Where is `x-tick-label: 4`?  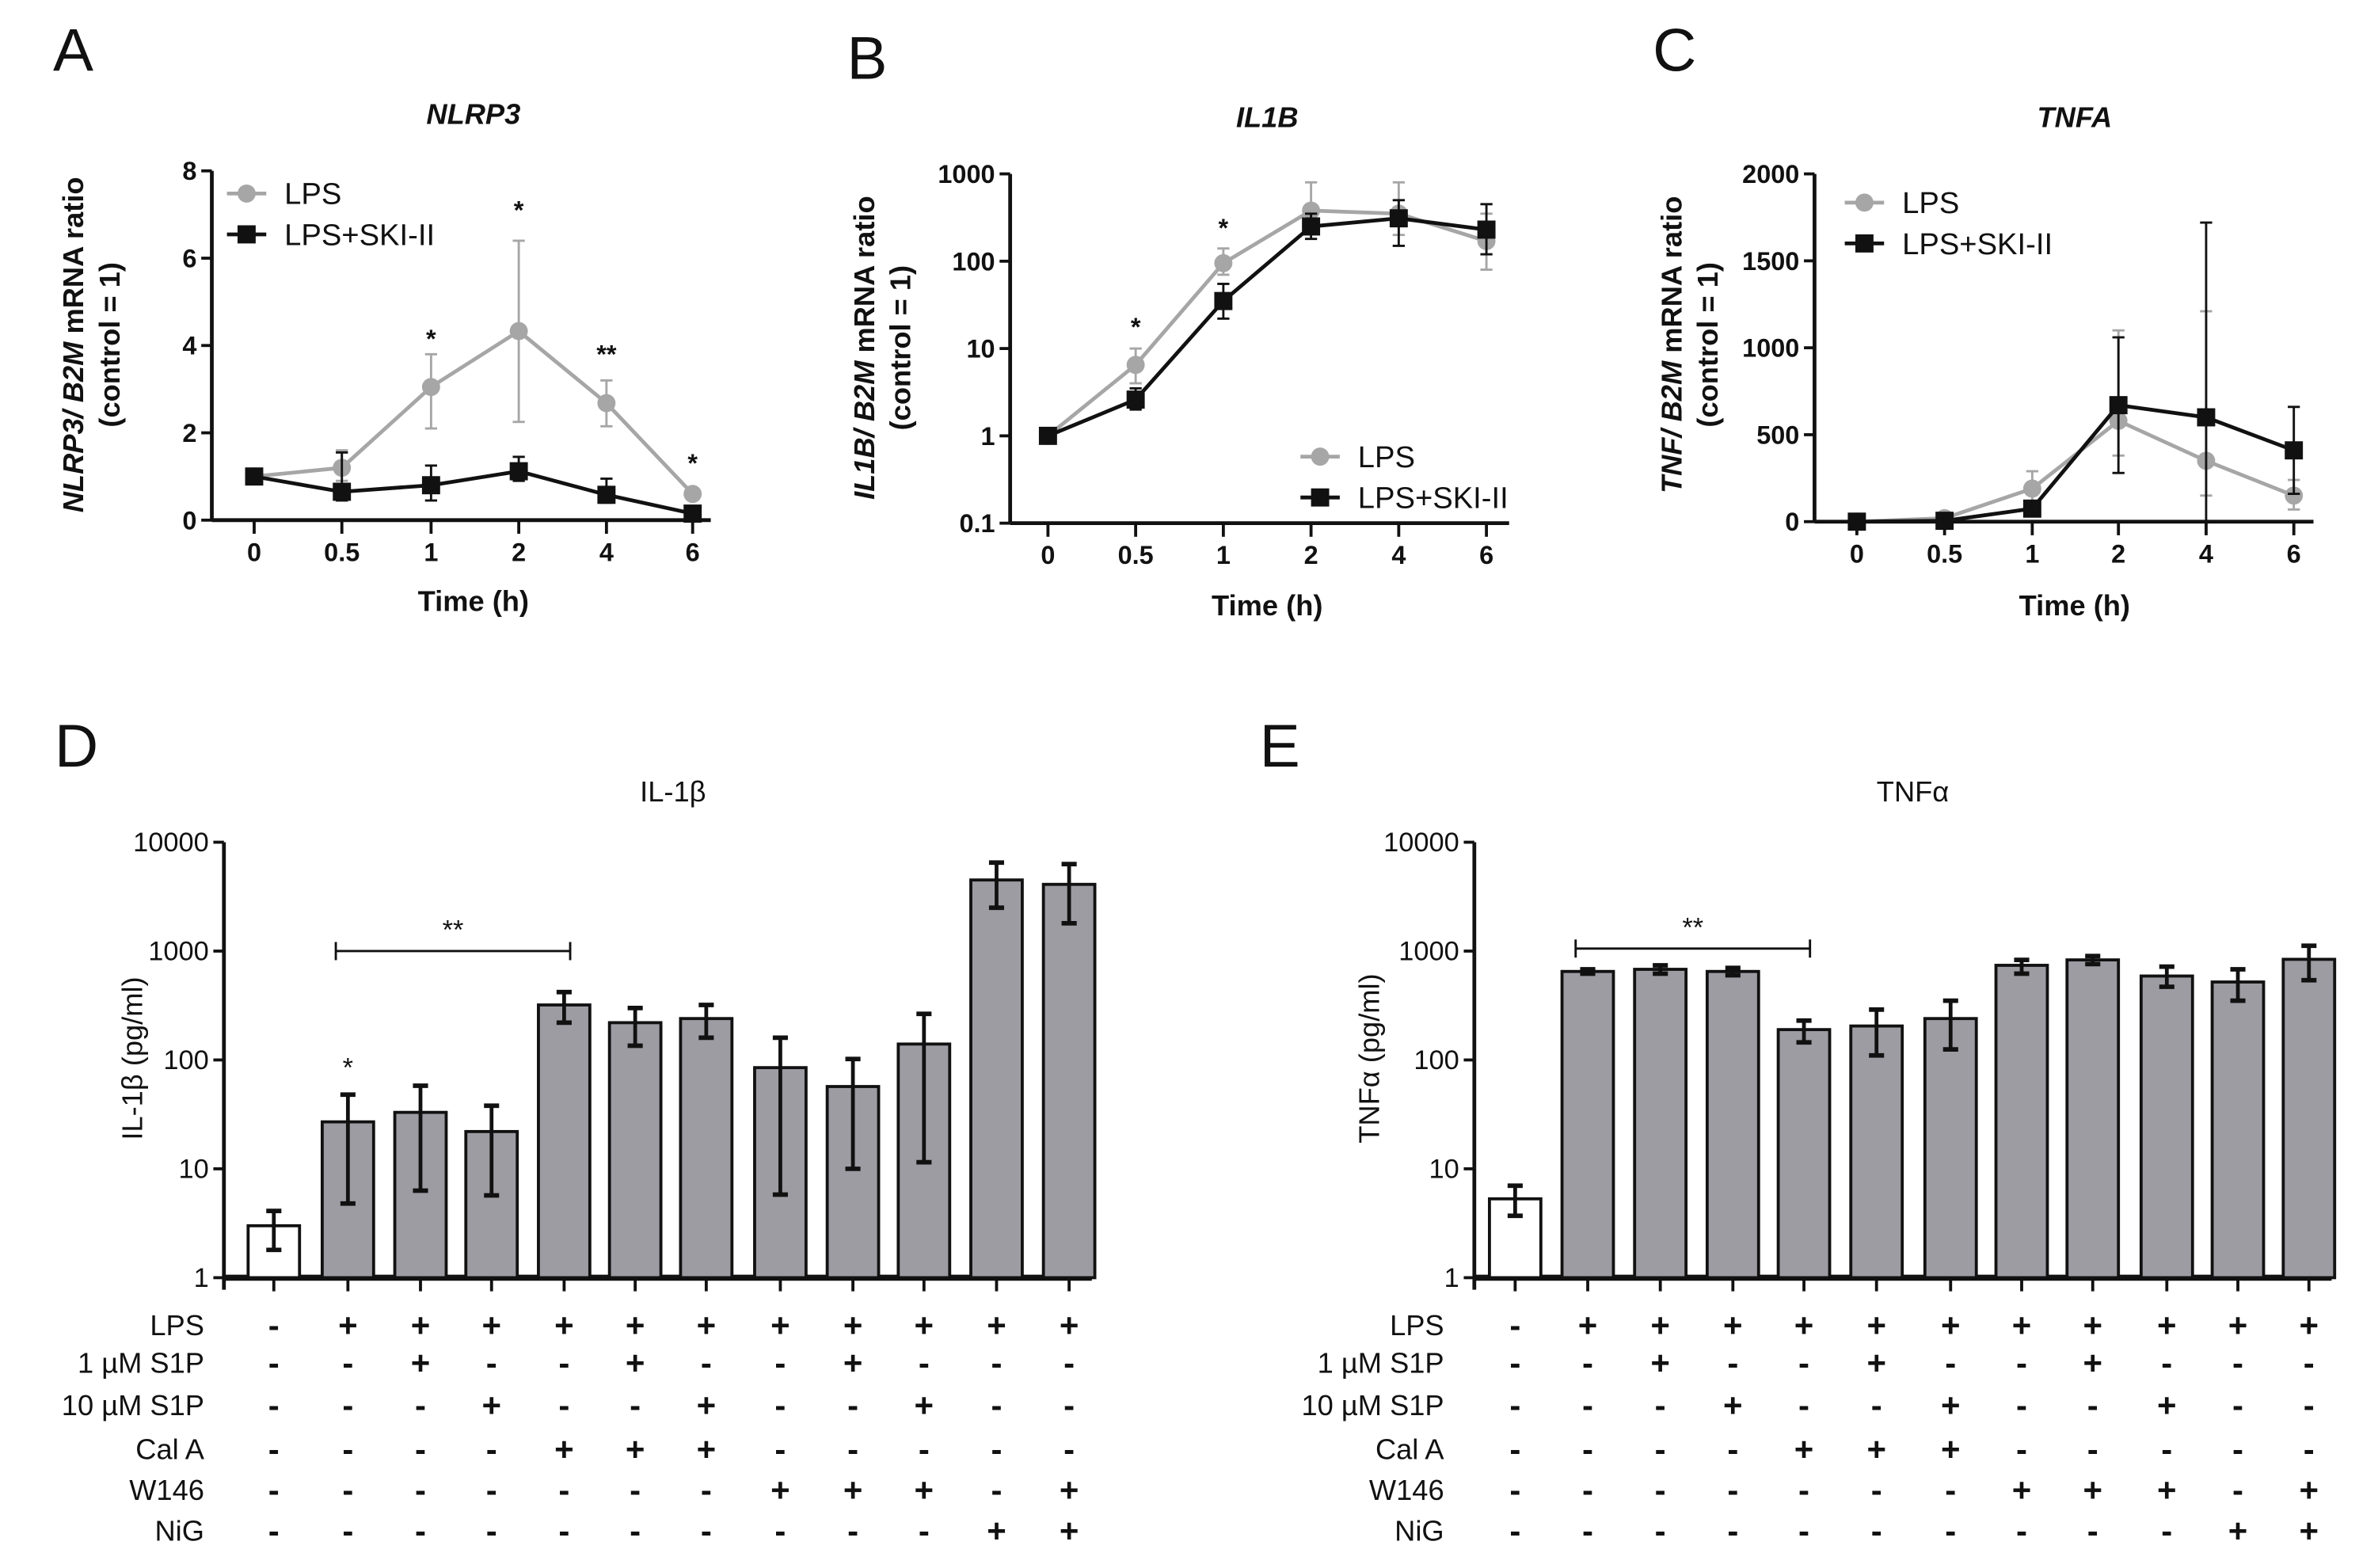
x-tick-label: 4 is located at coordinates (606, 552).